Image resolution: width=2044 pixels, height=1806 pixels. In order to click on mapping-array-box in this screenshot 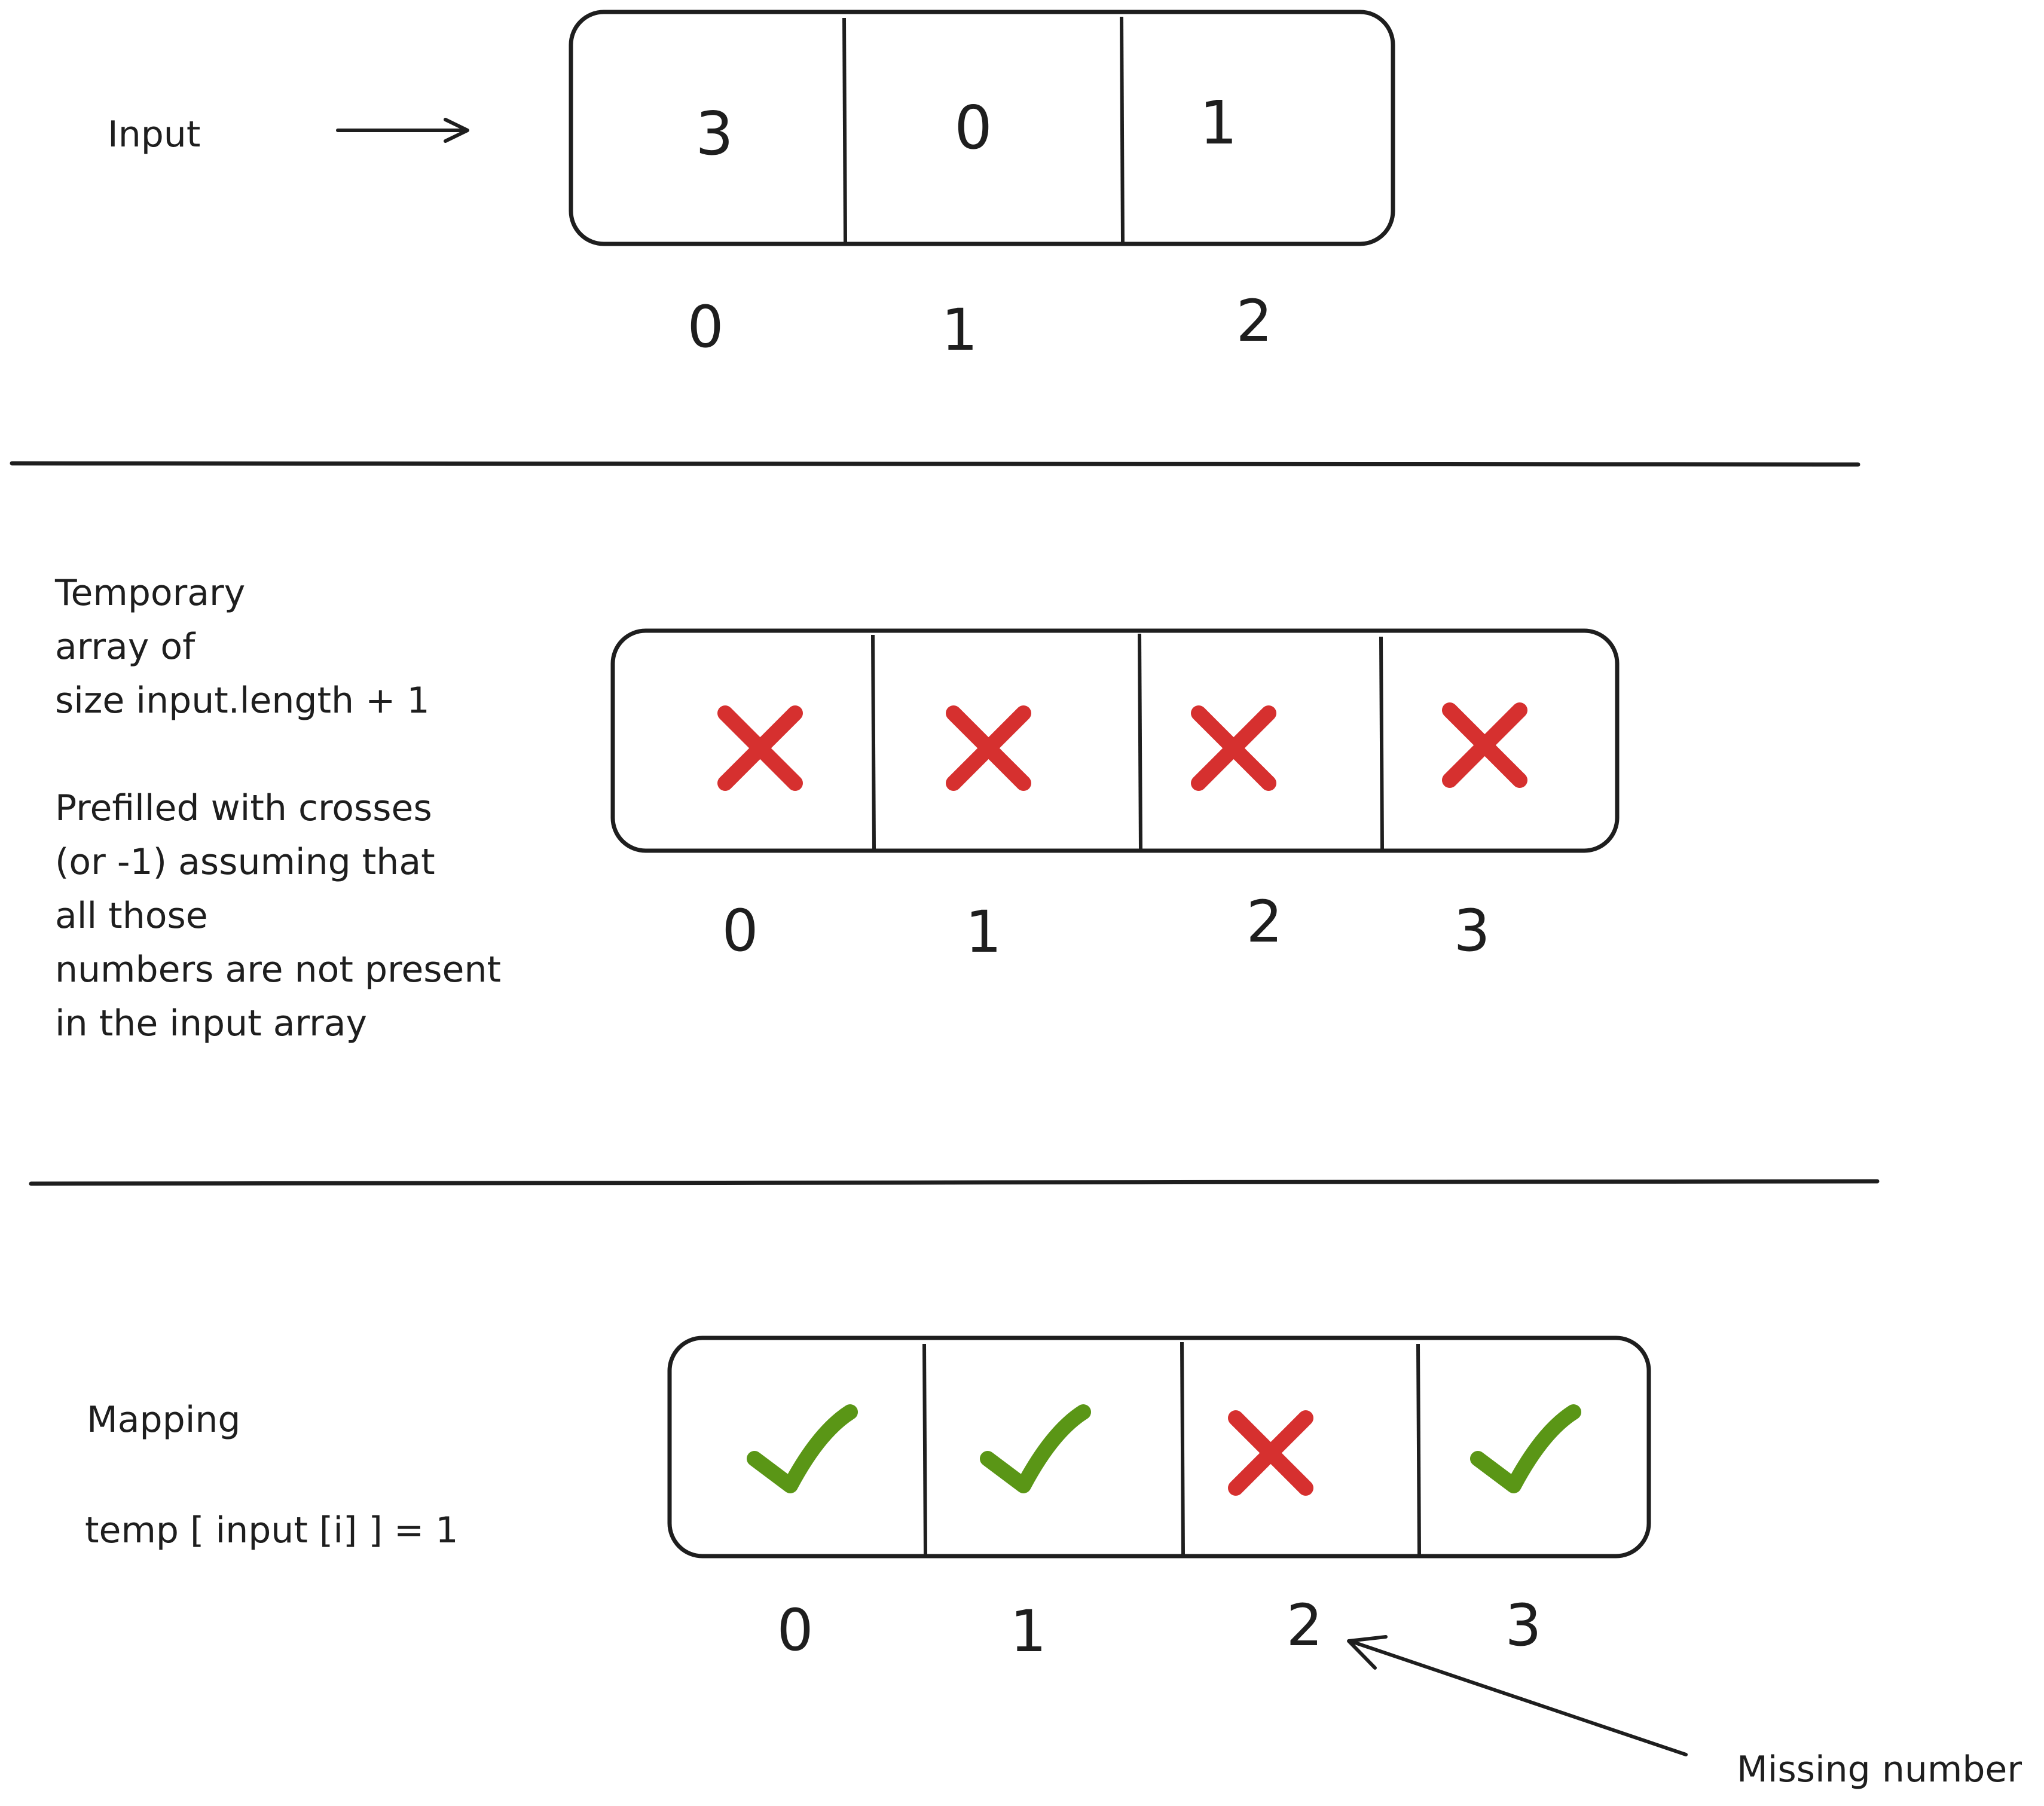, I will do `click(1159, 1447)`.